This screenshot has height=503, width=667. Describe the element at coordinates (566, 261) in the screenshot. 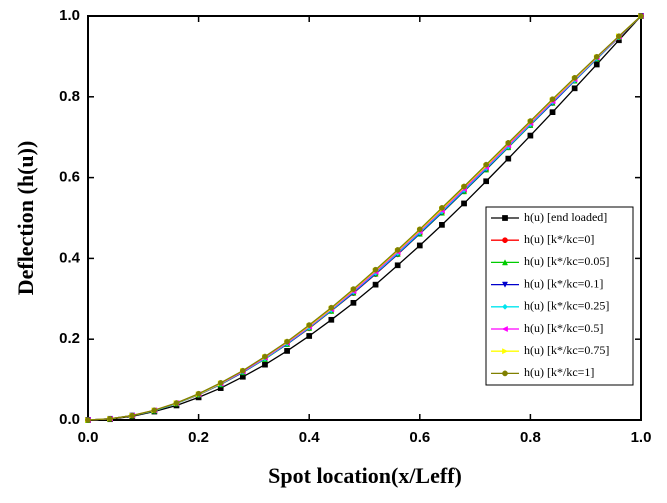

I see `legend-label: h(u) [k*/kc=0.05]` at that location.